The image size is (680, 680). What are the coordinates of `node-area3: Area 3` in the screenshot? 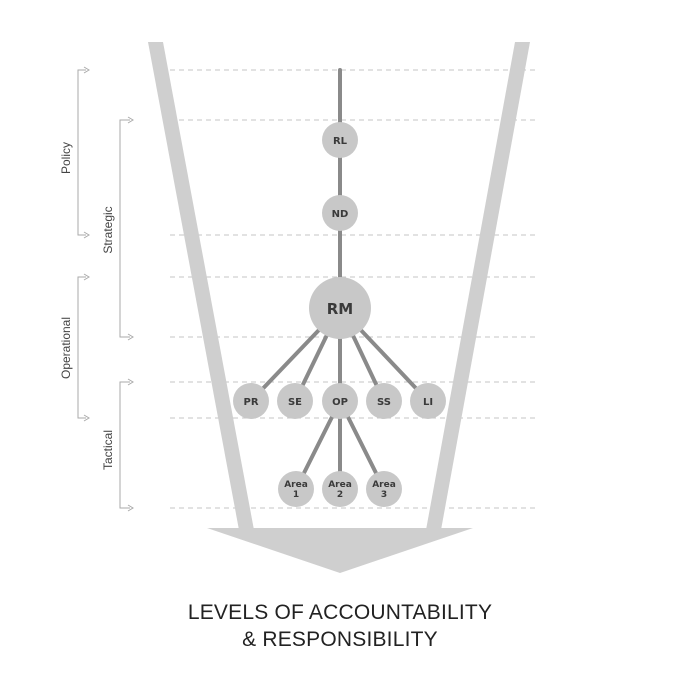 It's located at (384, 489).